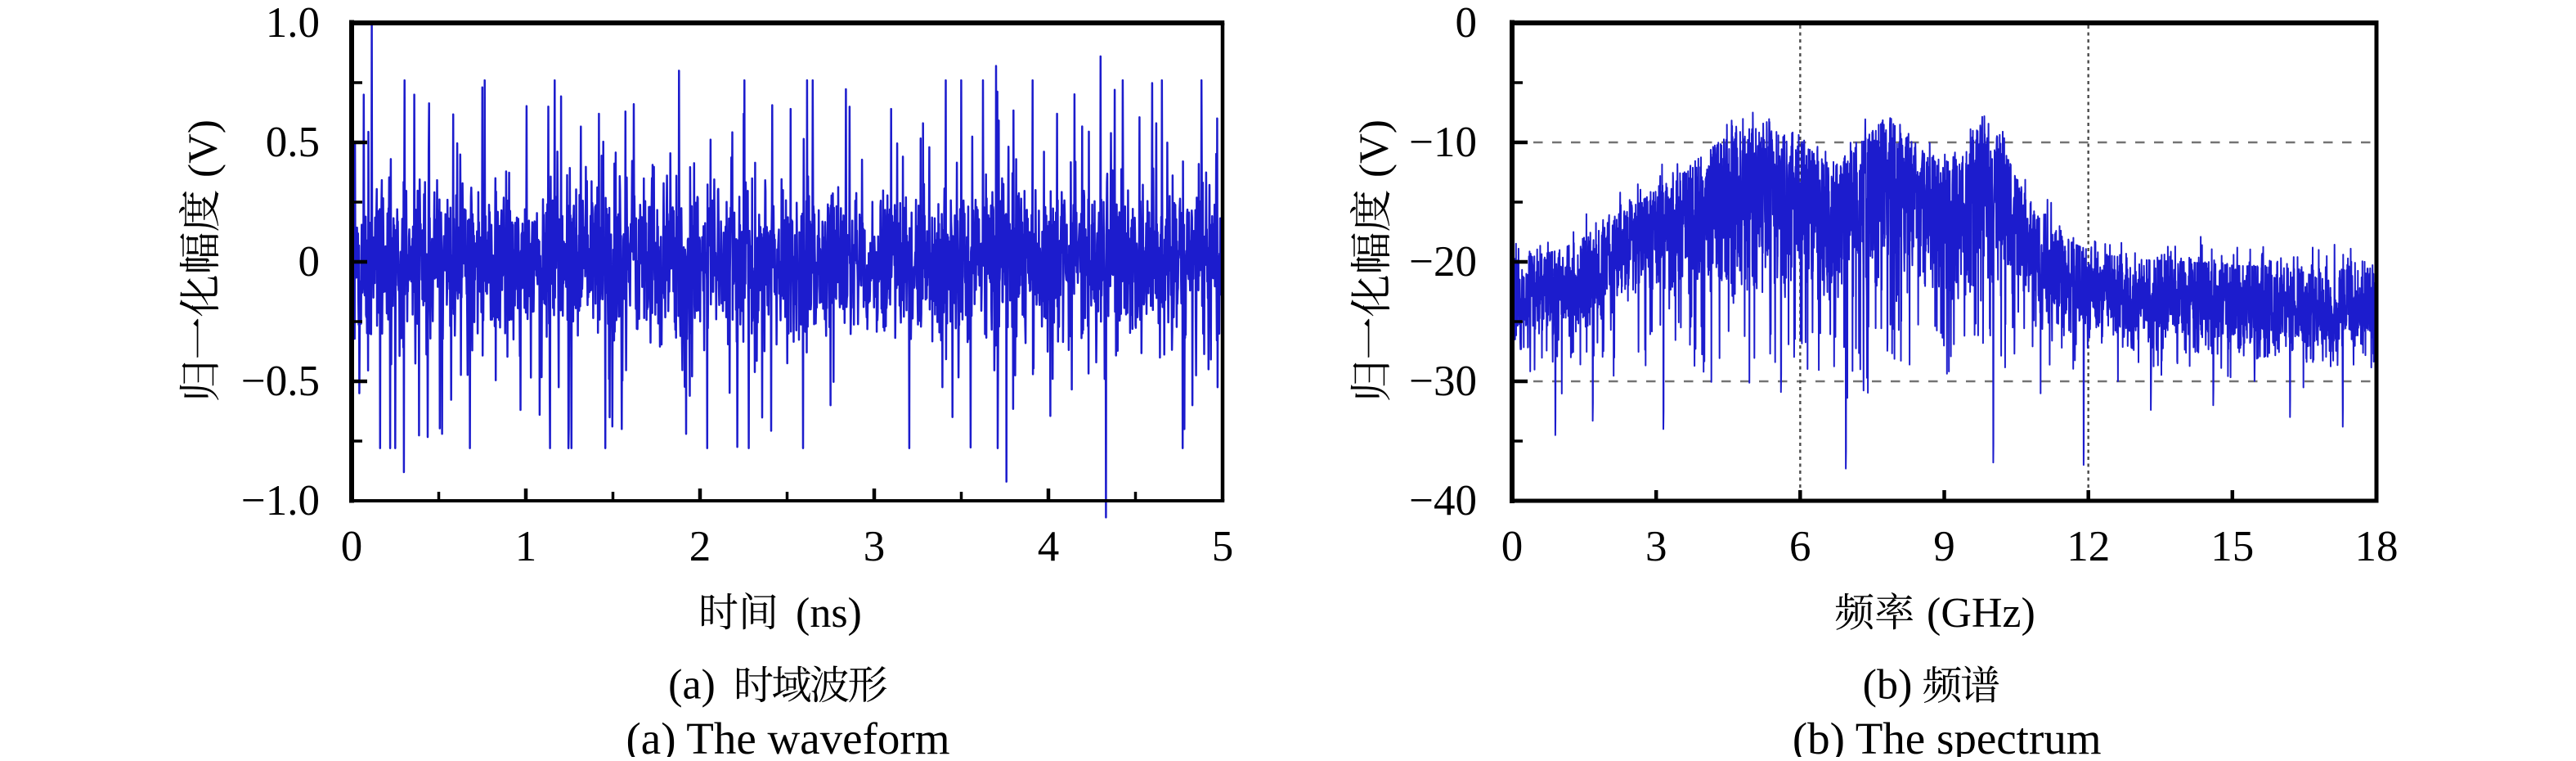 The width and height of the screenshot is (2576, 761). I want to click on svg-text: 4, so click(1049, 546).